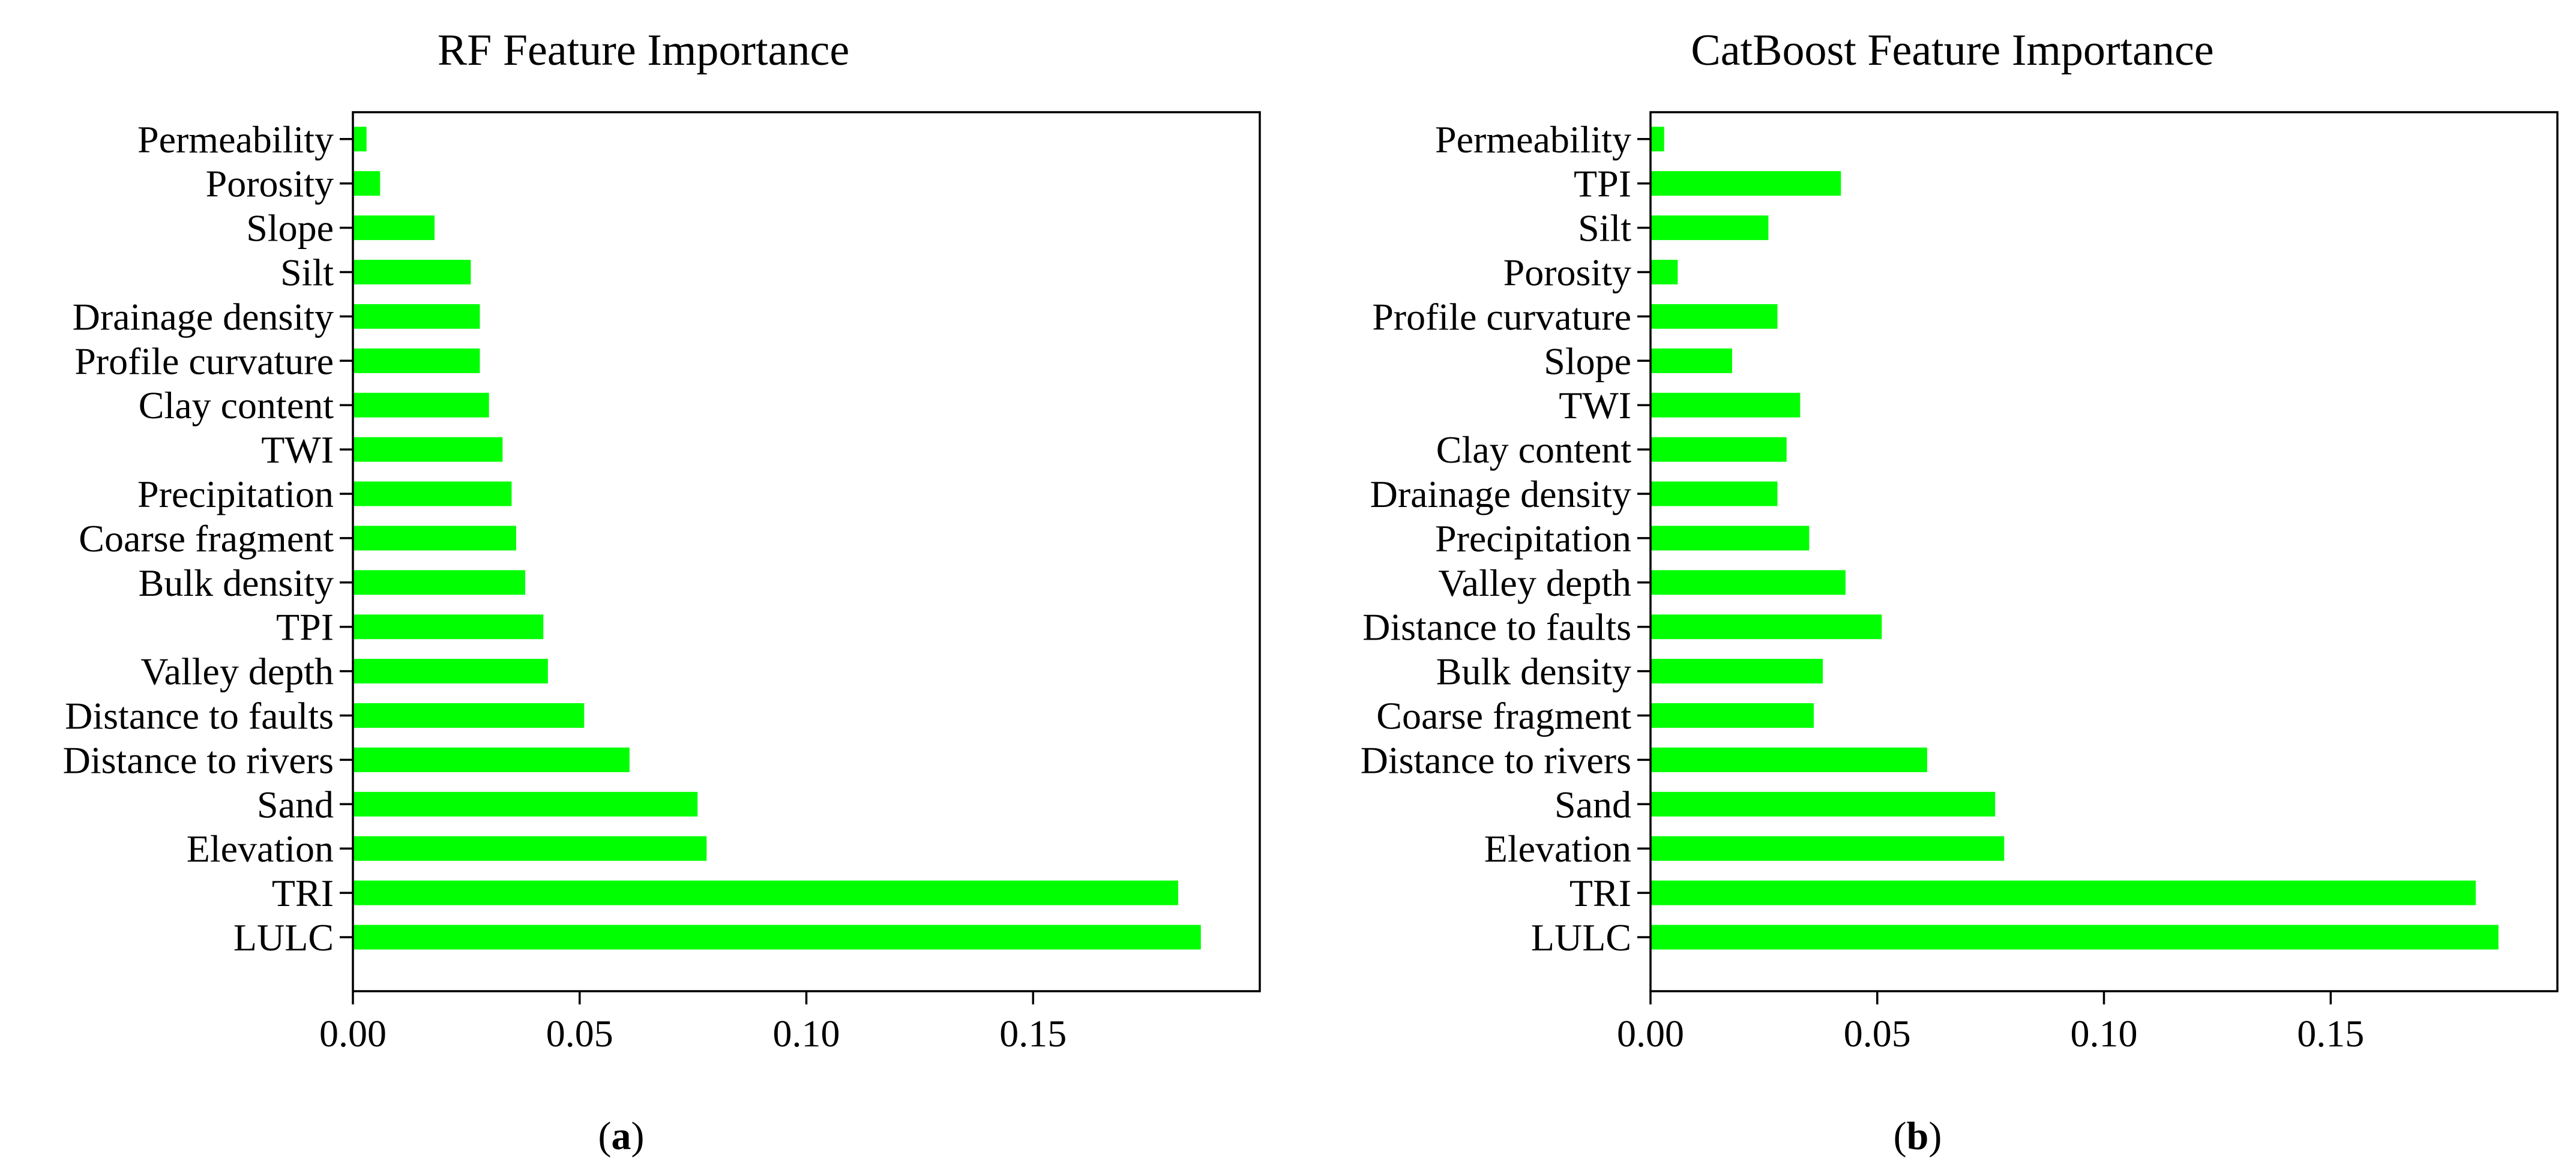 Image resolution: width=2576 pixels, height=1170 pixels. I want to click on panel-label: (b), so click(1918, 1136).